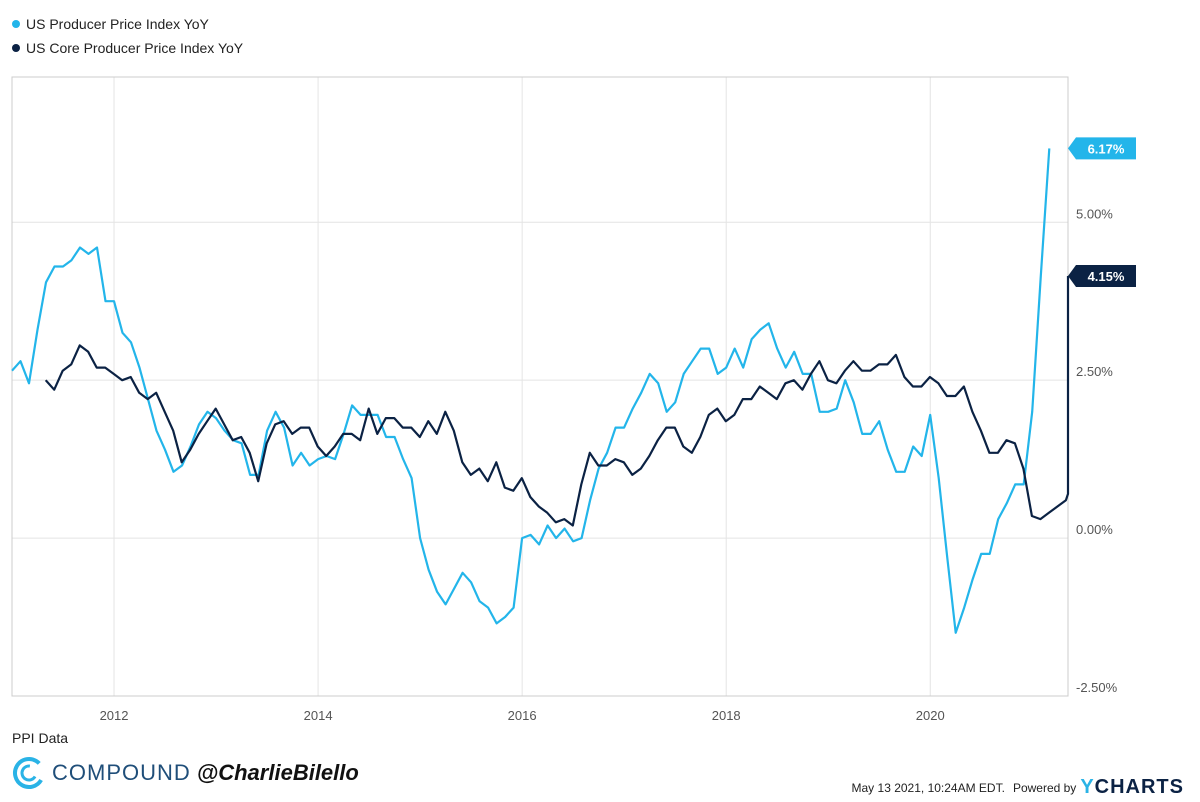  What do you see at coordinates (29, 773) in the screenshot?
I see `compound-logo-icon` at bounding box center [29, 773].